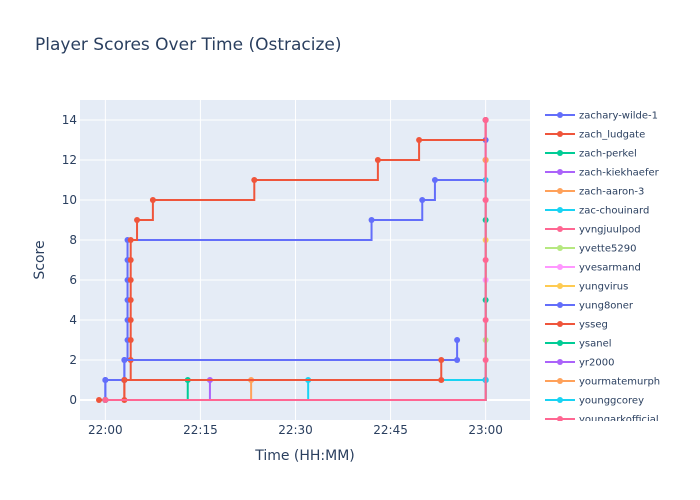 This screenshot has width=700, height=500. I want to click on legend-label: ysanel, so click(595, 344).